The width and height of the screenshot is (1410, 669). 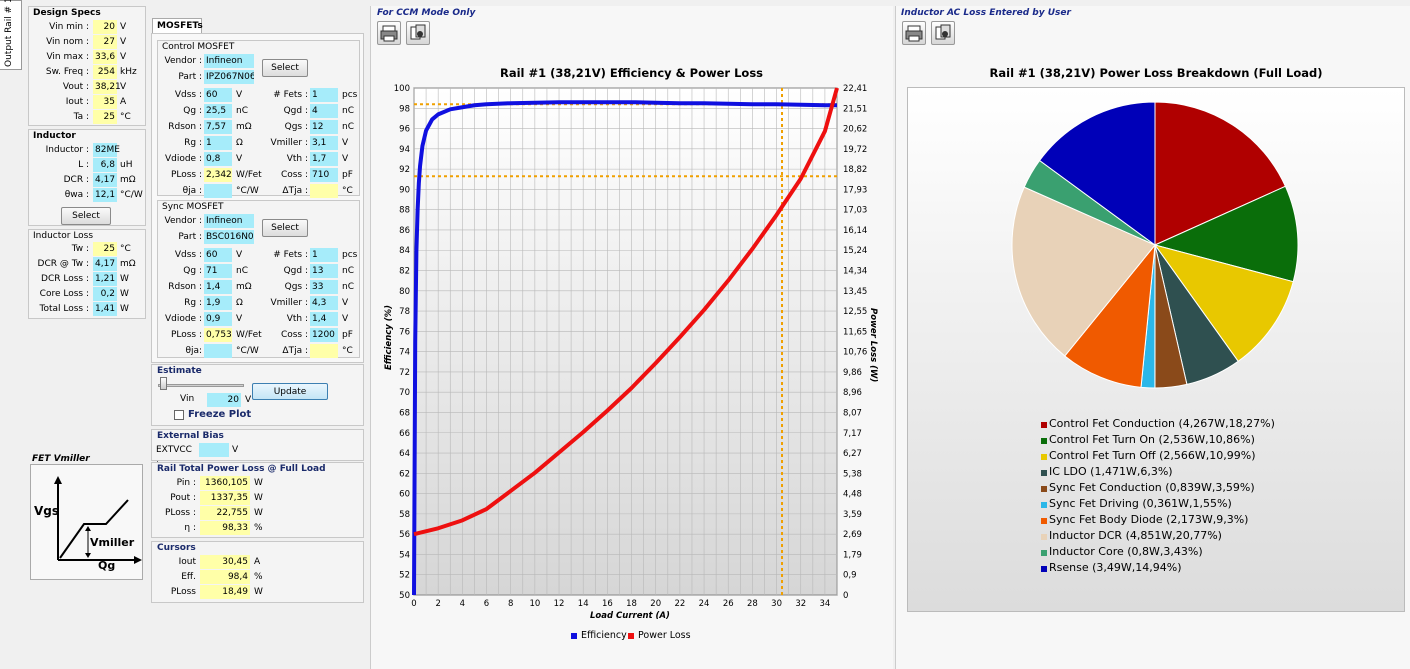 What do you see at coordinates (107, 87) in the screenshot?
I see `field-value: 38,21` at bounding box center [107, 87].